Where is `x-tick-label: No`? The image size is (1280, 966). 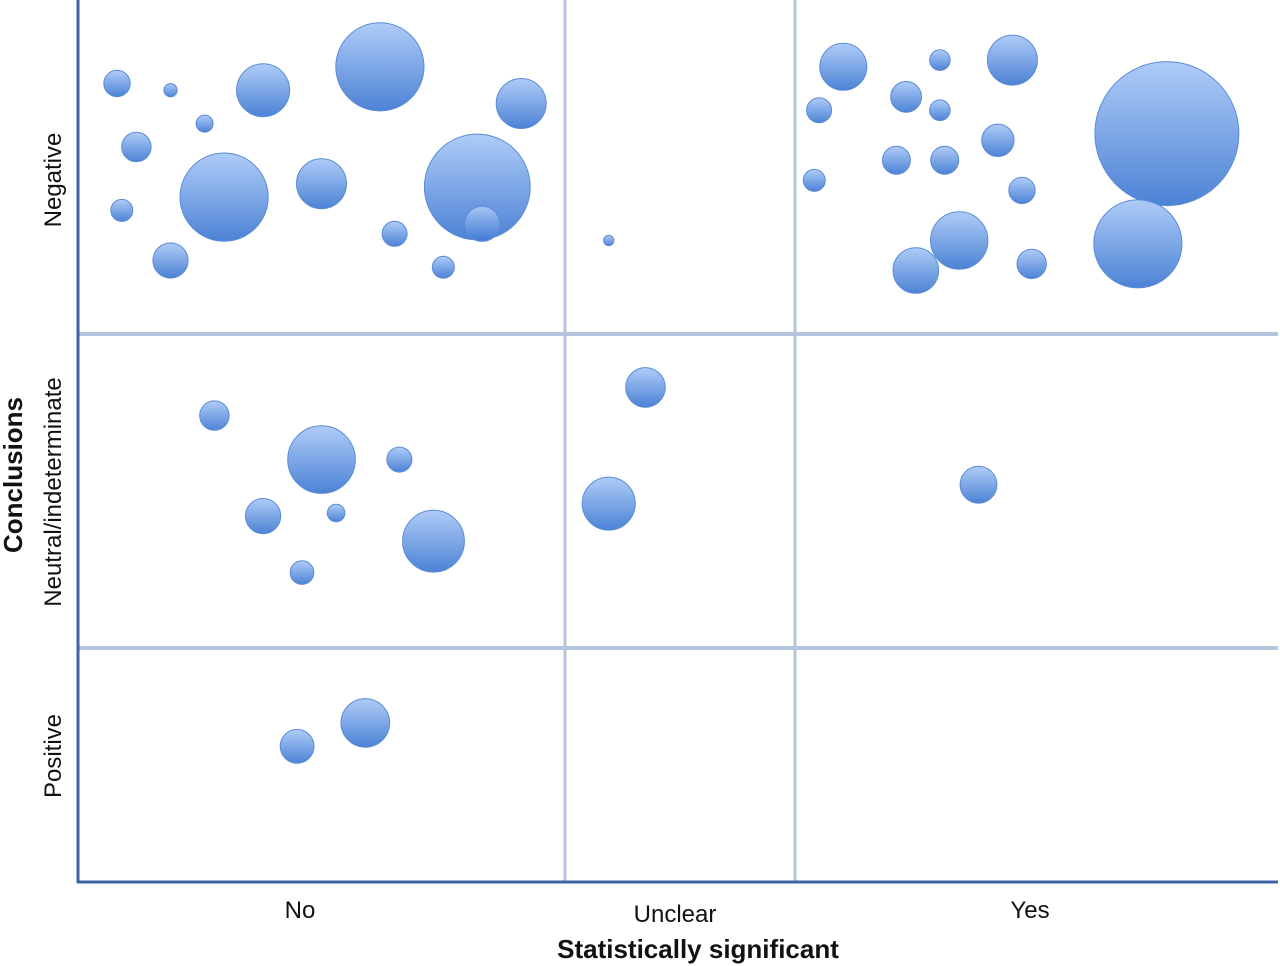 x-tick-label: No is located at coordinates (300, 910).